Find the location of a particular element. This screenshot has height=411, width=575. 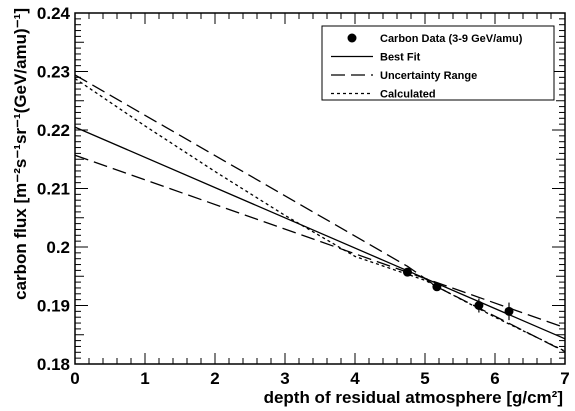

legend-box is located at coordinates (438, 63).